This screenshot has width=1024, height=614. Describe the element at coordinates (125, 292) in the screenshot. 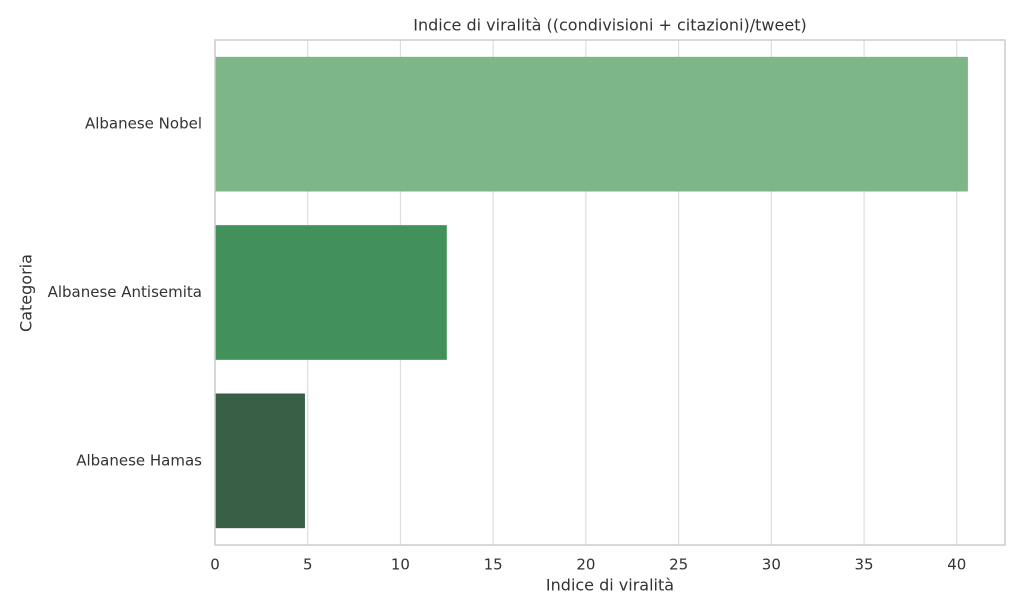

I see `y-tick-label: Albanese Antisemita` at that location.